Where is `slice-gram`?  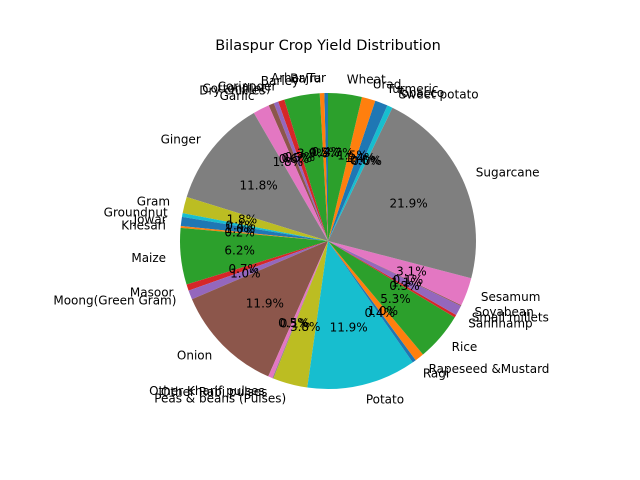
slice-gram is located at coordinates (255, 219).